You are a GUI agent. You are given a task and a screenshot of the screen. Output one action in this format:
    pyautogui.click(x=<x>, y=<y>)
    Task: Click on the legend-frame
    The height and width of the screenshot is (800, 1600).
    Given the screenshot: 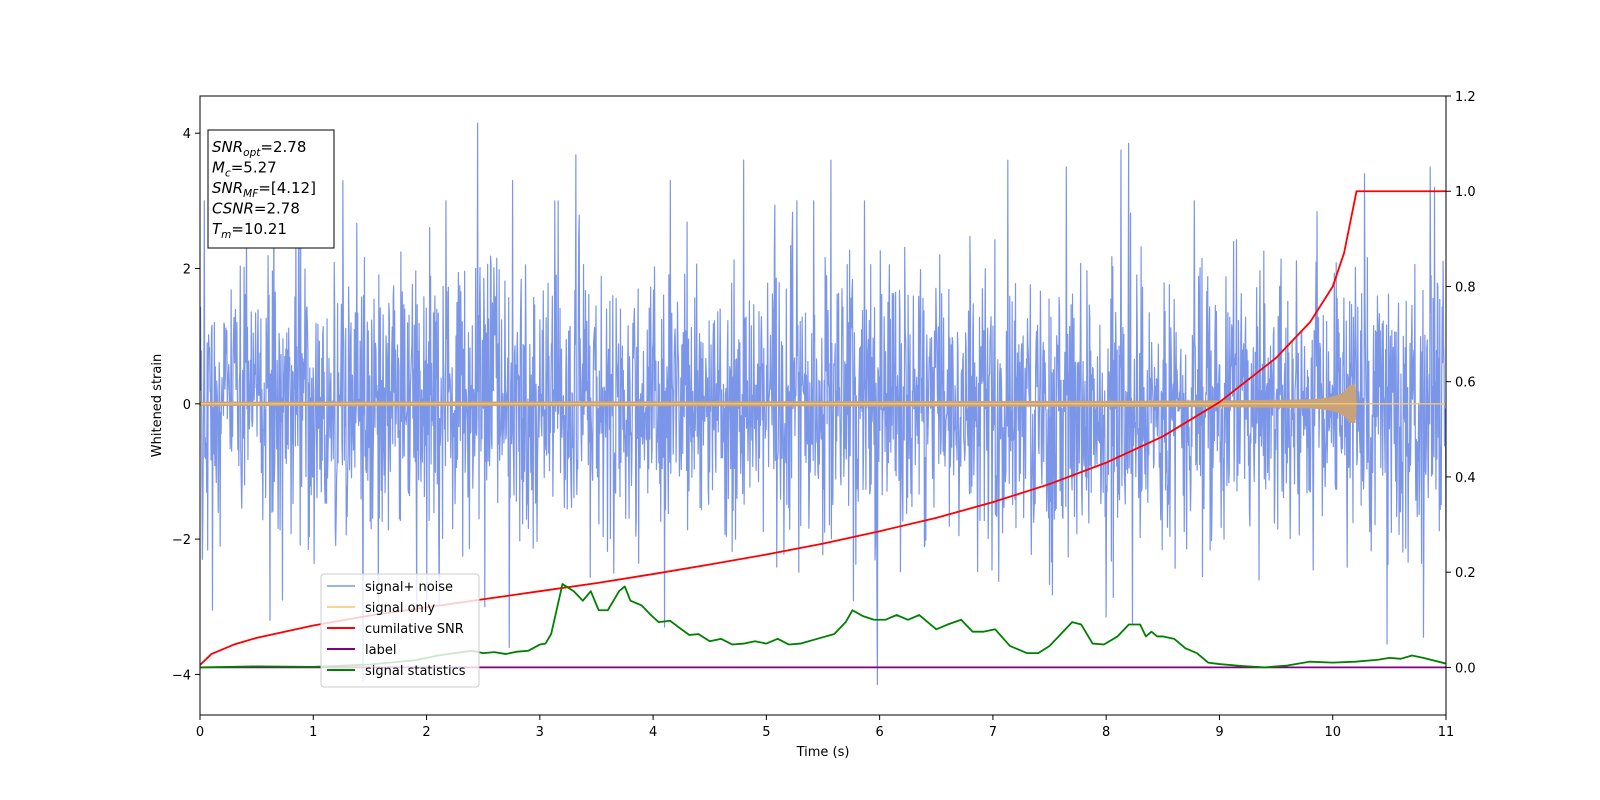 What is the action you would take?
    pyautogui.click(x=400, y=630)
    